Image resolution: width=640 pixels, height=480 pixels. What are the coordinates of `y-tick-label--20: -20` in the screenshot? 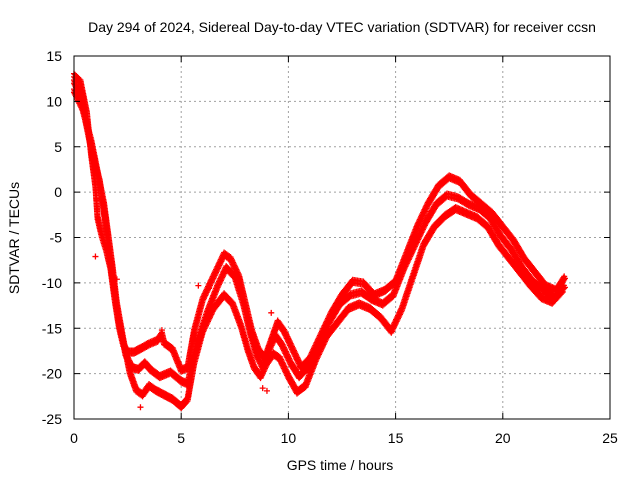 It's located at (52, 374).